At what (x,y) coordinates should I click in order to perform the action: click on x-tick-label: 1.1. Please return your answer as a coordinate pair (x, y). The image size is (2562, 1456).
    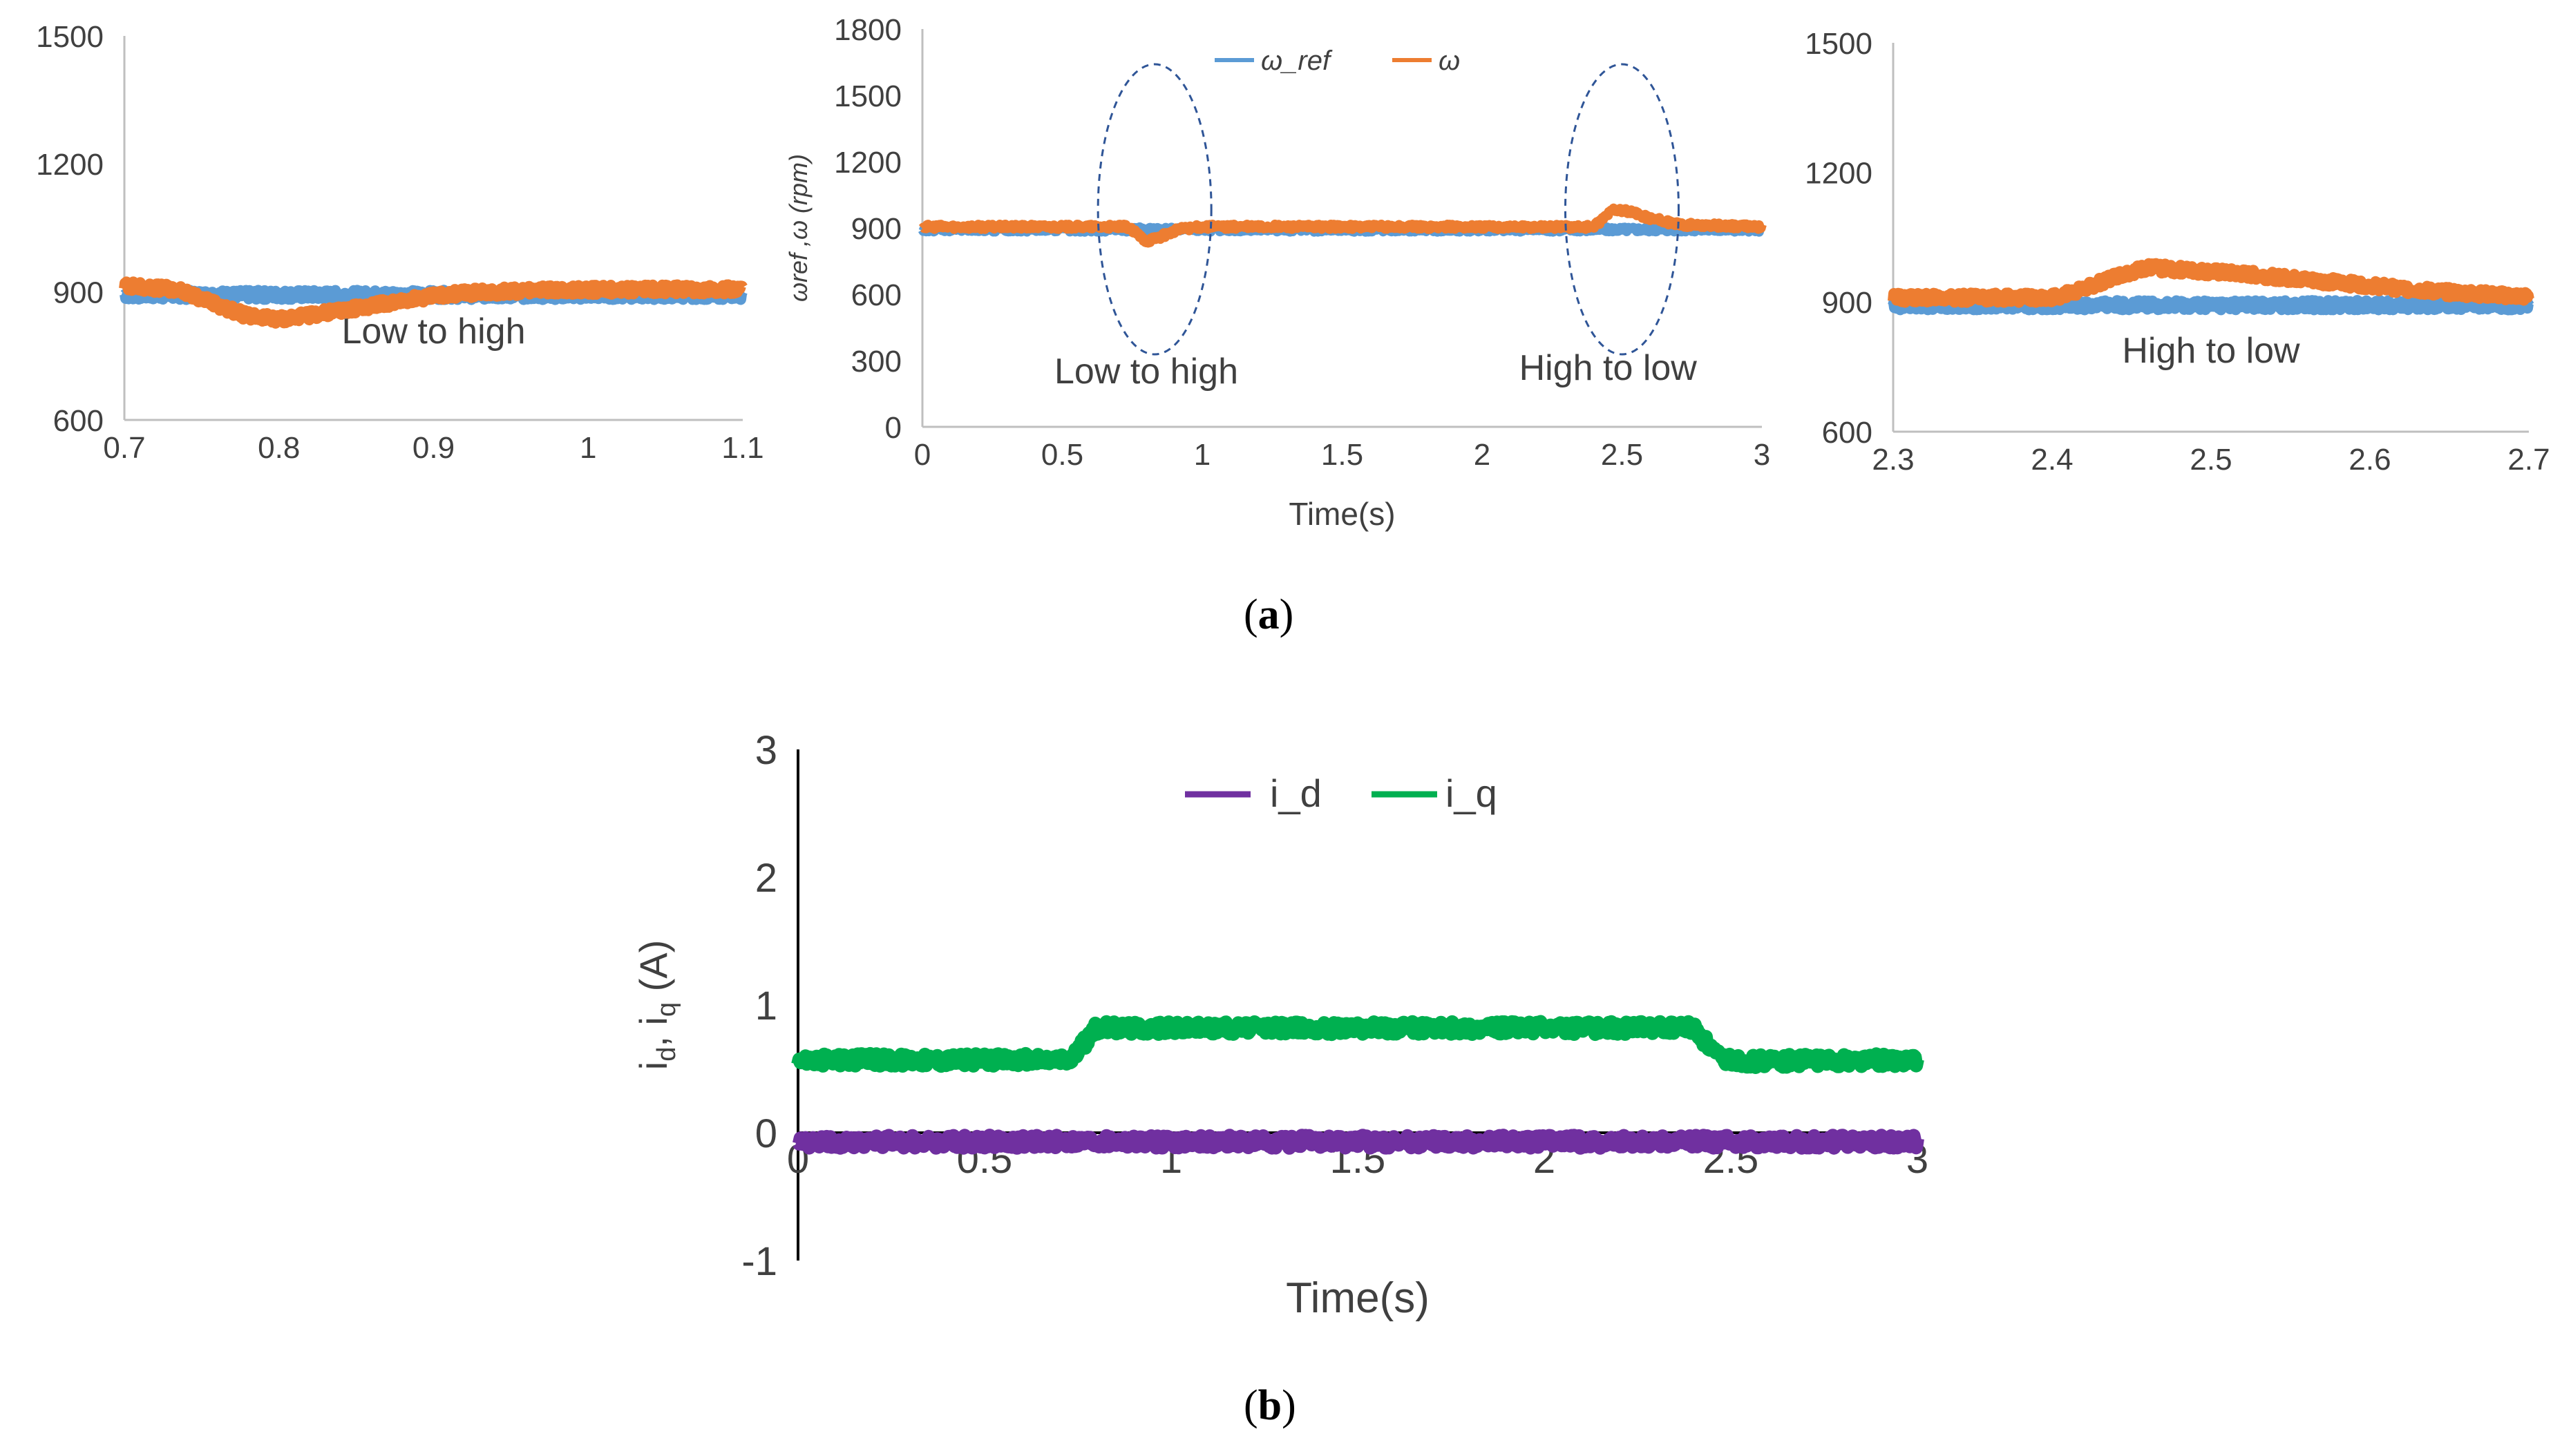
    Looking at the image, I should click on (742, 448).